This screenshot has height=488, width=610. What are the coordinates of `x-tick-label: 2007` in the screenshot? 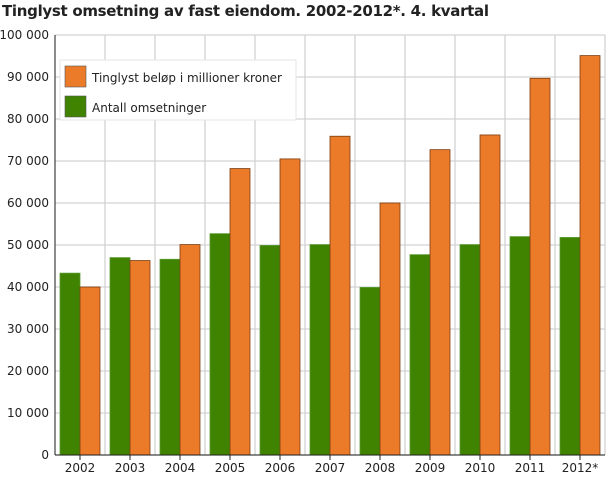 It's located at (330, 468).